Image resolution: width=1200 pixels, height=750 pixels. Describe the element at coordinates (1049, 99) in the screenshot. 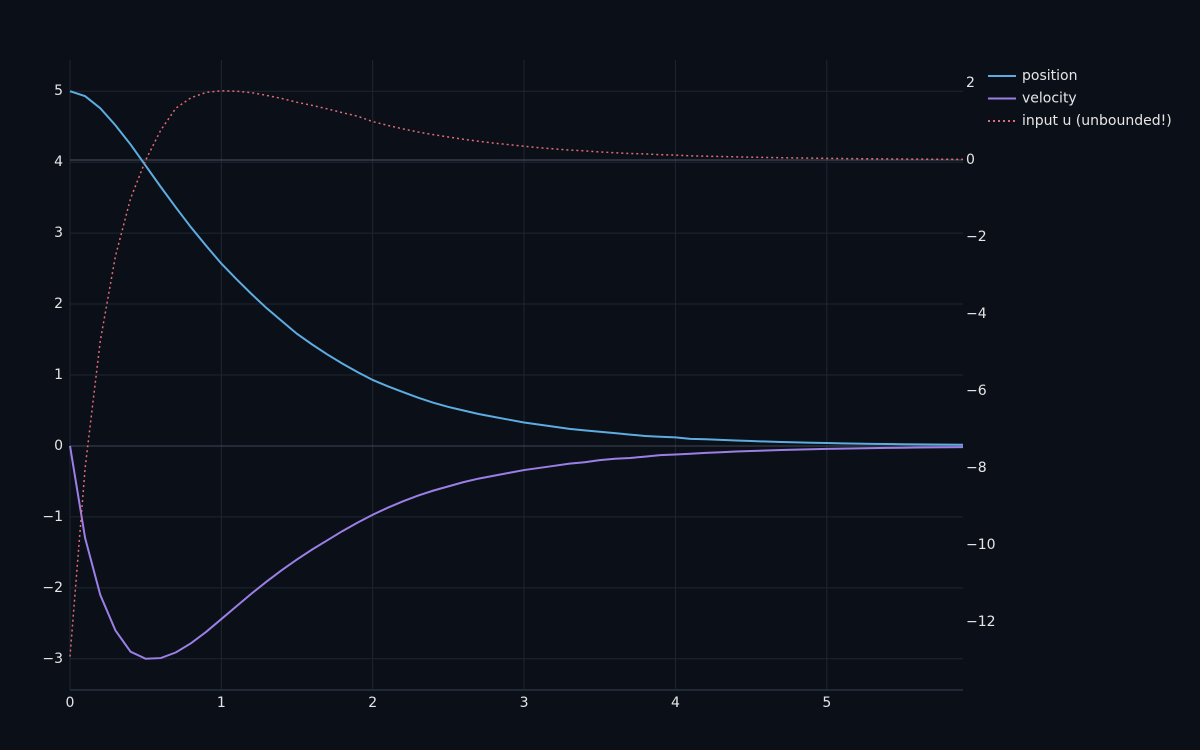

I see `legend-label: velocity` at that location.